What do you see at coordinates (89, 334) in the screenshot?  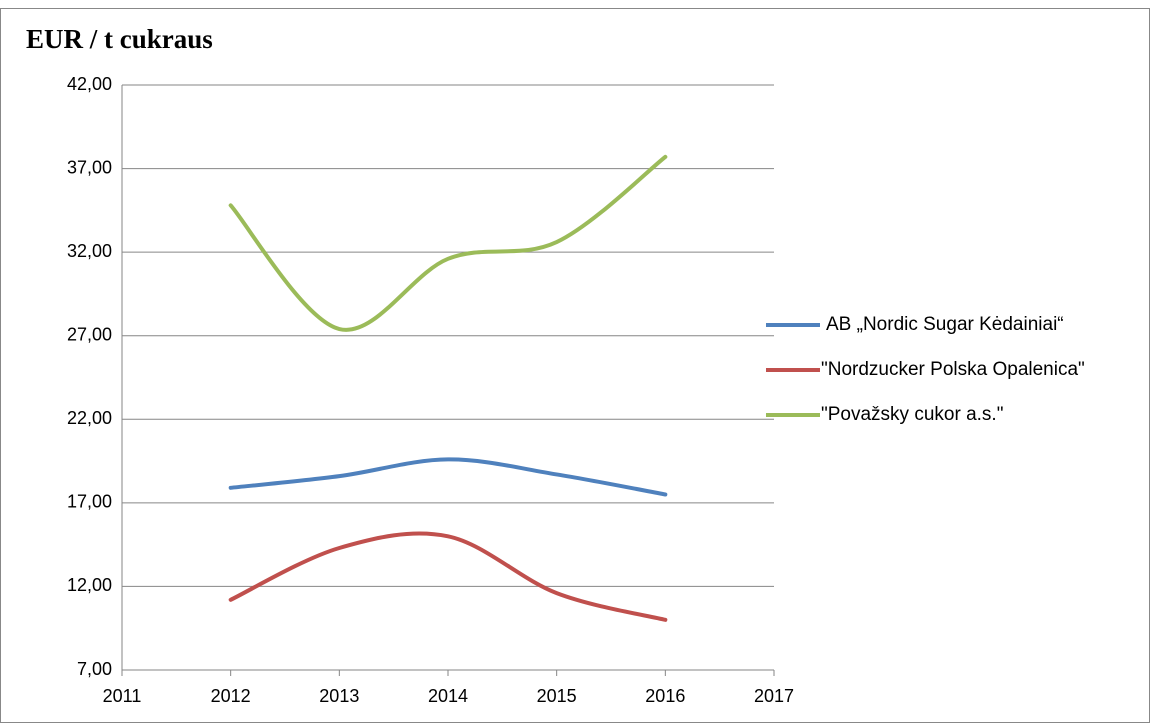 I see `y-tick-label: 27,00` at bounding box center [89, 334].